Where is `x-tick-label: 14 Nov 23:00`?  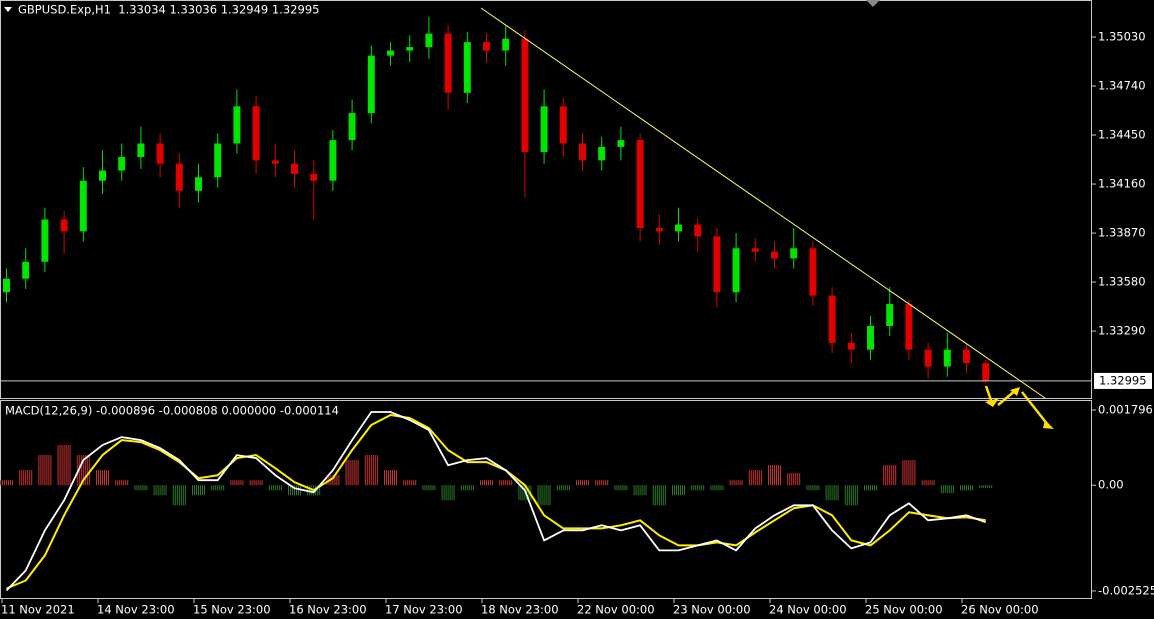
x-tick-label: 14 Nov 23:00 is located at coordinates (136, 610).